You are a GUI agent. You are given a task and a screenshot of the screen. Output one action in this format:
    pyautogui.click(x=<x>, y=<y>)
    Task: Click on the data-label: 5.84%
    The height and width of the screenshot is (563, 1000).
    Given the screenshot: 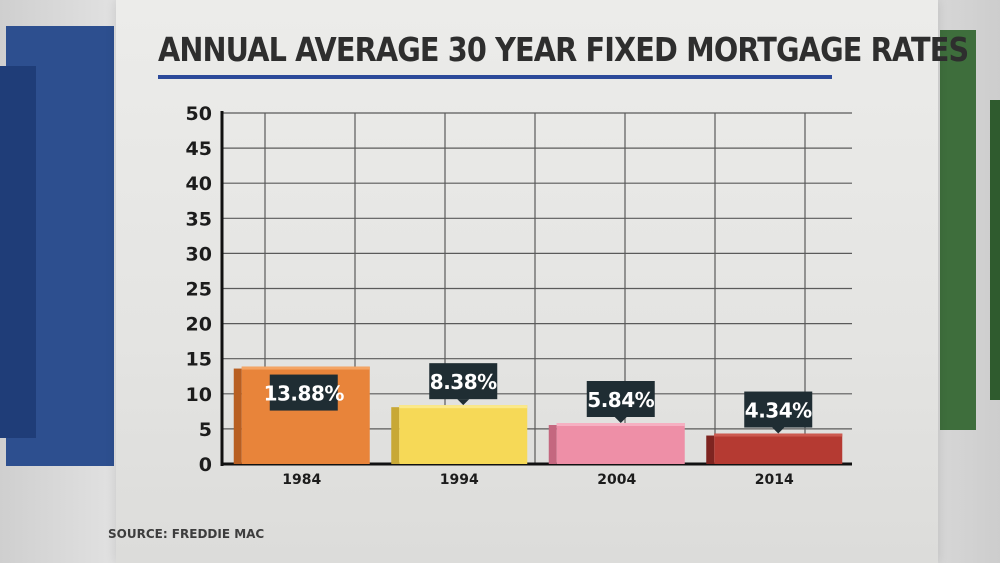 What is the action you would take?
    pyautogui.click(x=620, y=400)
    